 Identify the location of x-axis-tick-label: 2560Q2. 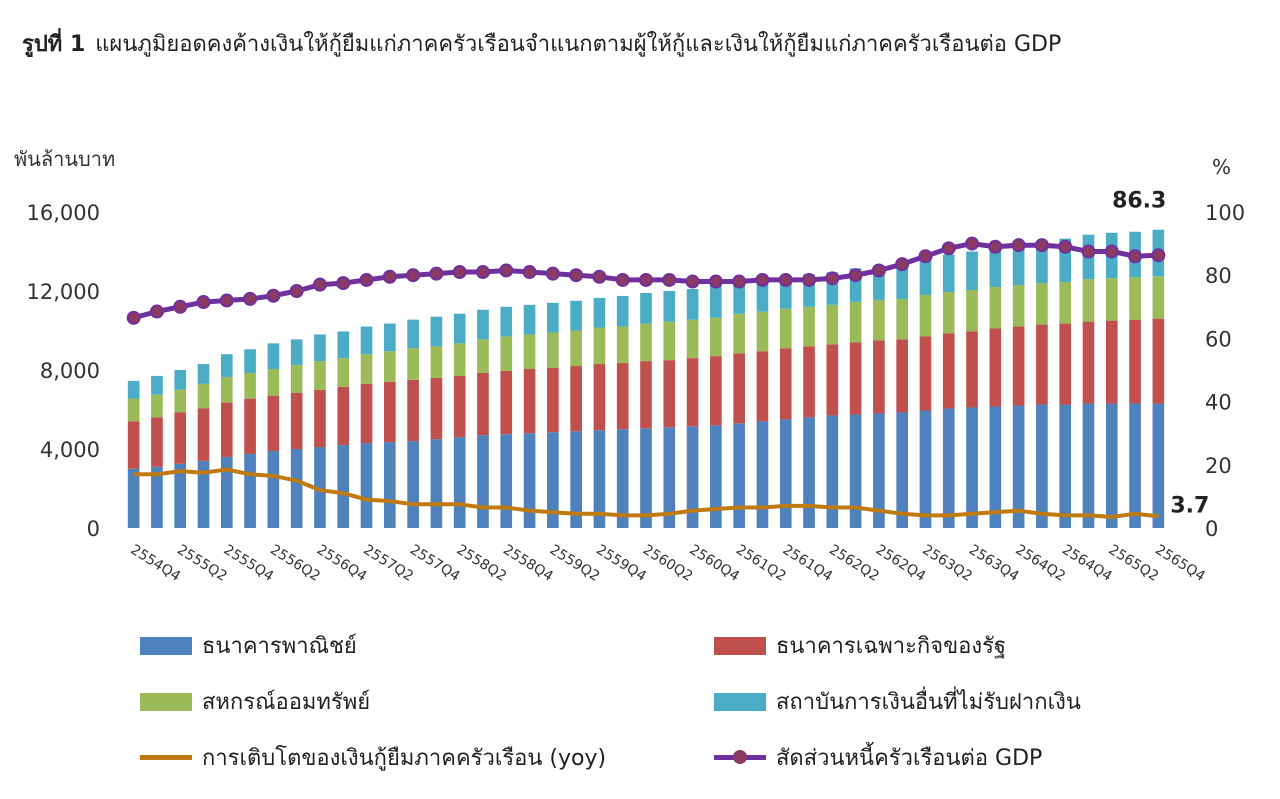
(668, 563).